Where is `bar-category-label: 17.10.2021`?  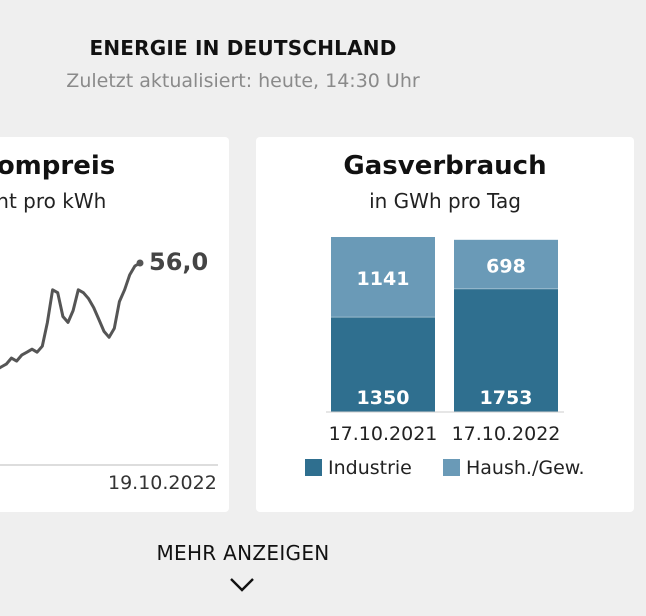
bar-category-label: 17.10.2021 is located at coordinates (383, 434).